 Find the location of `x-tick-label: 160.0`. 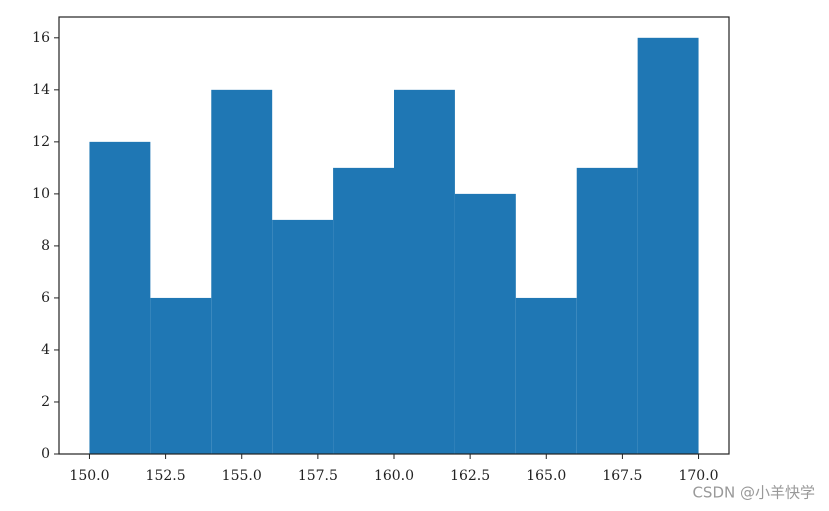

x-tick-label: 160.0 is located at coordinates (394, 476).